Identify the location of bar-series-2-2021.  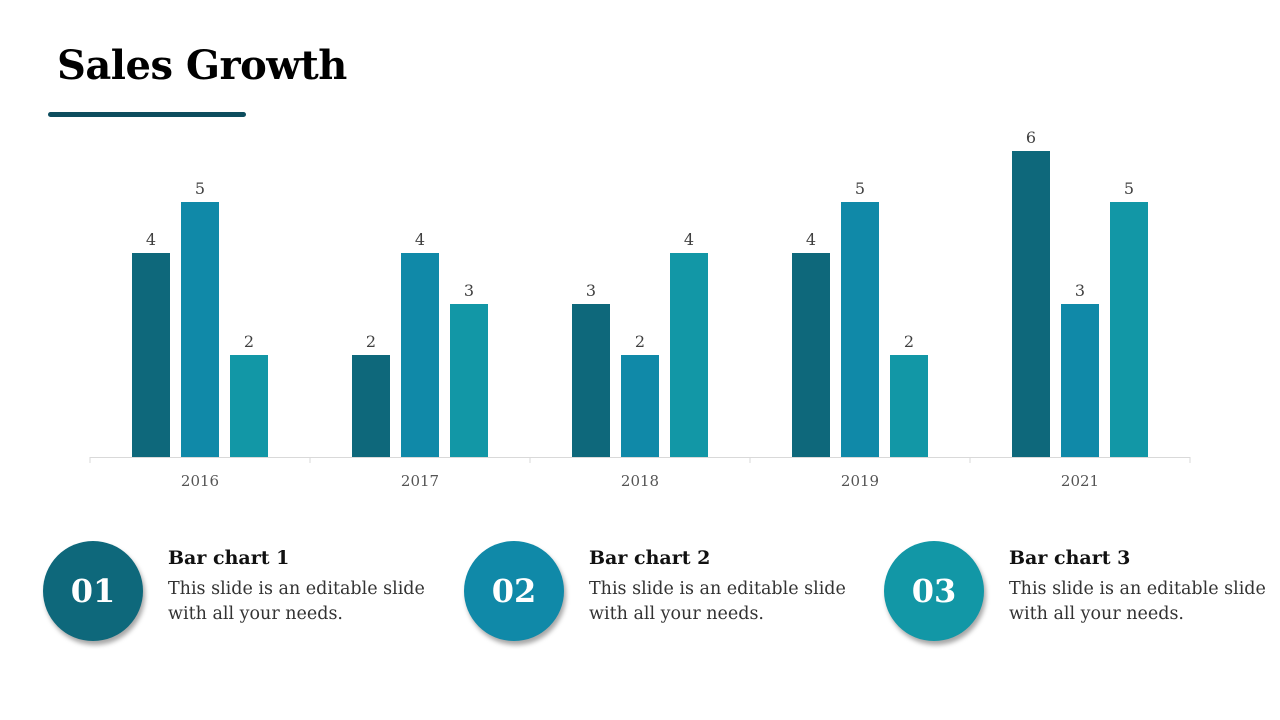
(1080, 380).